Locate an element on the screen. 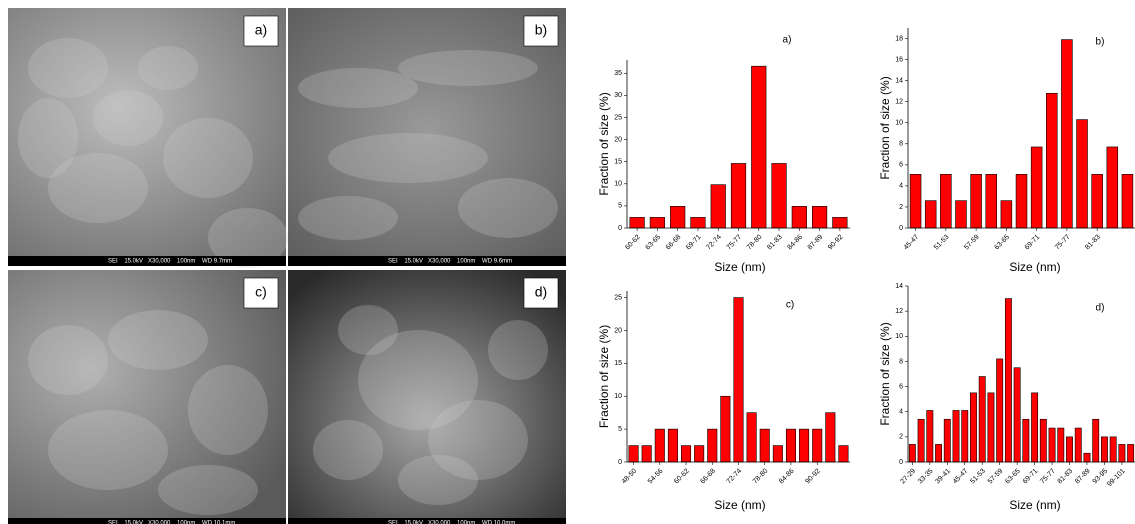  y-tick-label: 18 is located at coordinates (899, 38).